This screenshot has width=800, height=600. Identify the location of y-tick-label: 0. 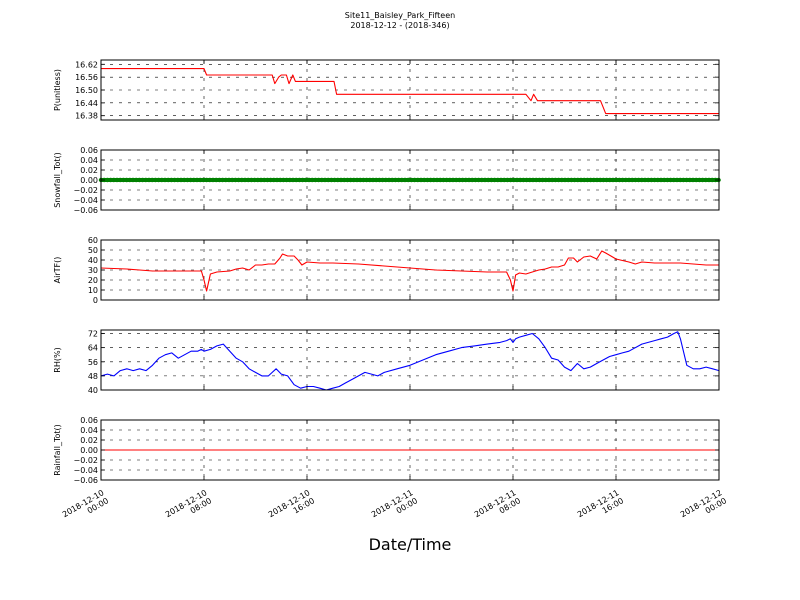
(95, 300).